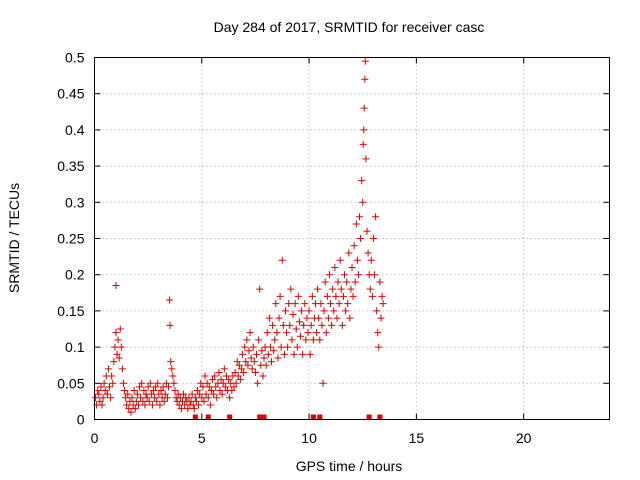 Image resolution: width=640 pixels, height=480 pixels. Describe the element at coordinates (75, 275) in the screenshot. I see `y-tick-label: 0.2` at that location.